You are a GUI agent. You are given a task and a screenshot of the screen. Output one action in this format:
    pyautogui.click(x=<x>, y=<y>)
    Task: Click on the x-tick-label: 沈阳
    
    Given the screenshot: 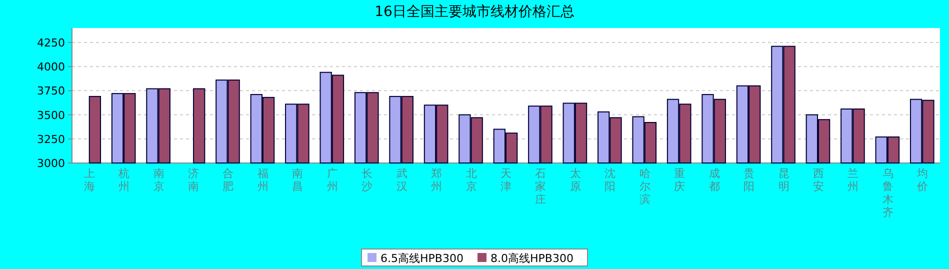 What is the action you would take?
    pyautogui.click(x=610, y=180)
    